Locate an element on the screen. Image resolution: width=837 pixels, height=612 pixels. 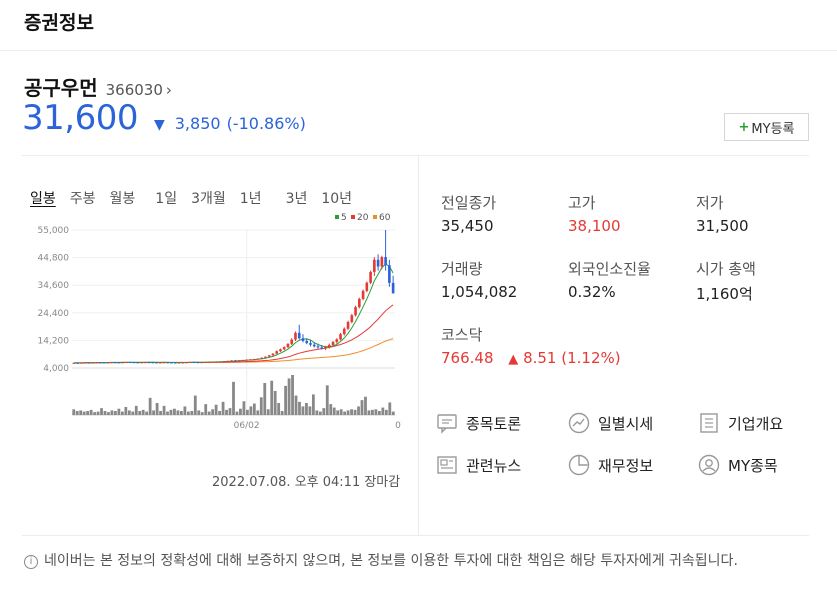
tab-1year: 1년 is located at coordinates (250, 199).